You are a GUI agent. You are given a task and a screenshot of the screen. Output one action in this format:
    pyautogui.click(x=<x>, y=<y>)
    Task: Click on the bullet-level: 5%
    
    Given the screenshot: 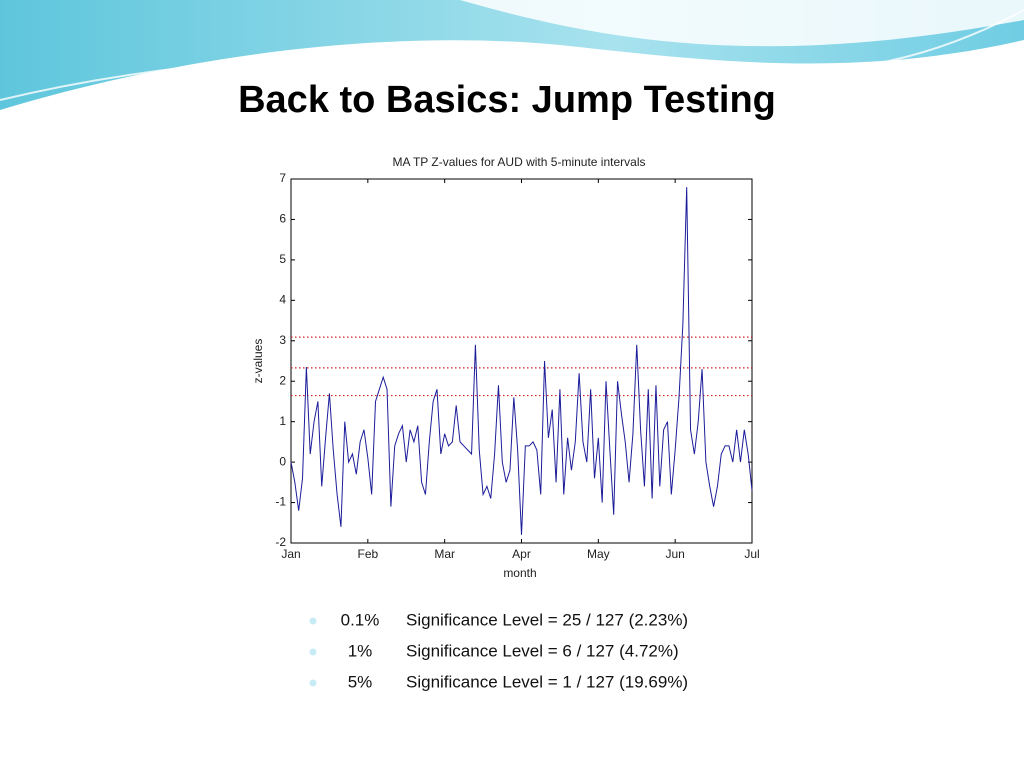 What is the action you would take?
    pyautogui.click(x=360, y=681)
    